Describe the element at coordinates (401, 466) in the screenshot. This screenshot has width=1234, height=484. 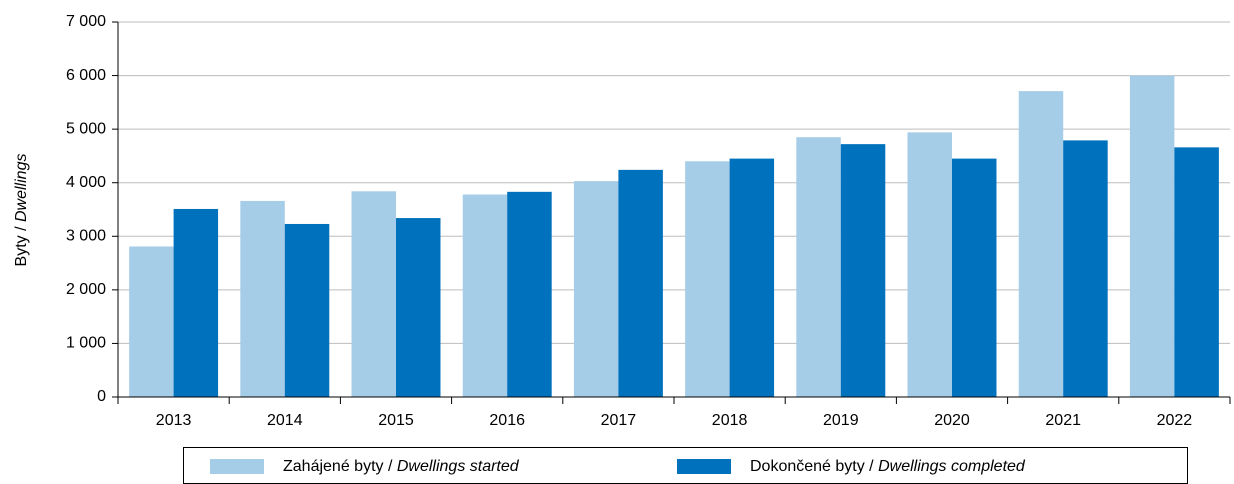
I see `legend-label: Zahájené byty / Dwellings started` at that location.